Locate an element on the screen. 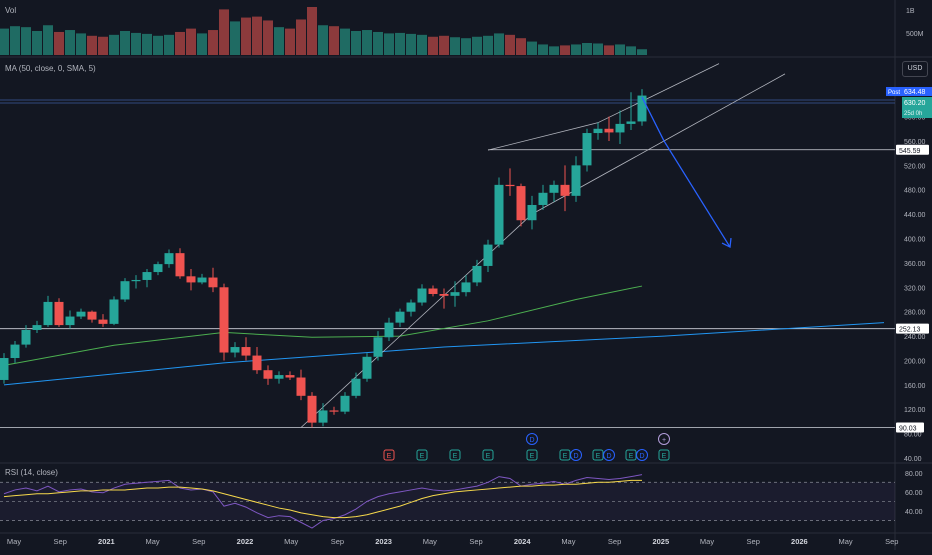  dividend-marker: D is located at coordinates (576, 455).